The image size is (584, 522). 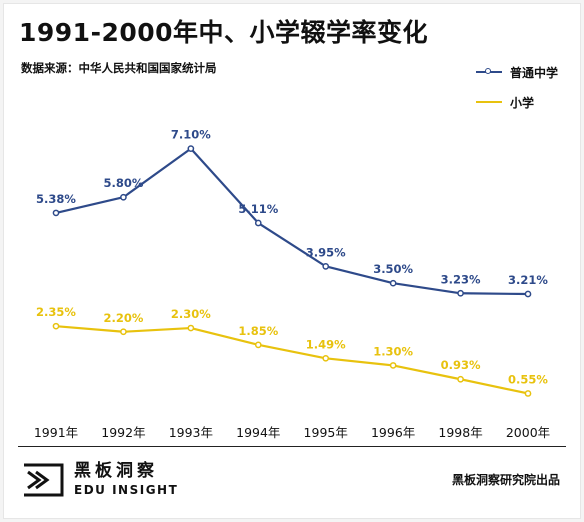 What do you see at coordinates (258, 331) in the screenshot?
I see `data-label: 1.85%` at bounding box center [258, 331].